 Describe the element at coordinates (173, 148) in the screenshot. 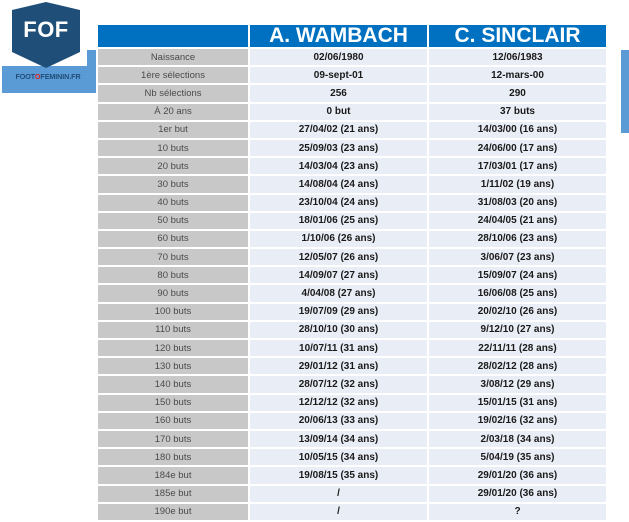

I see `row-label: 10 buts` at that location.